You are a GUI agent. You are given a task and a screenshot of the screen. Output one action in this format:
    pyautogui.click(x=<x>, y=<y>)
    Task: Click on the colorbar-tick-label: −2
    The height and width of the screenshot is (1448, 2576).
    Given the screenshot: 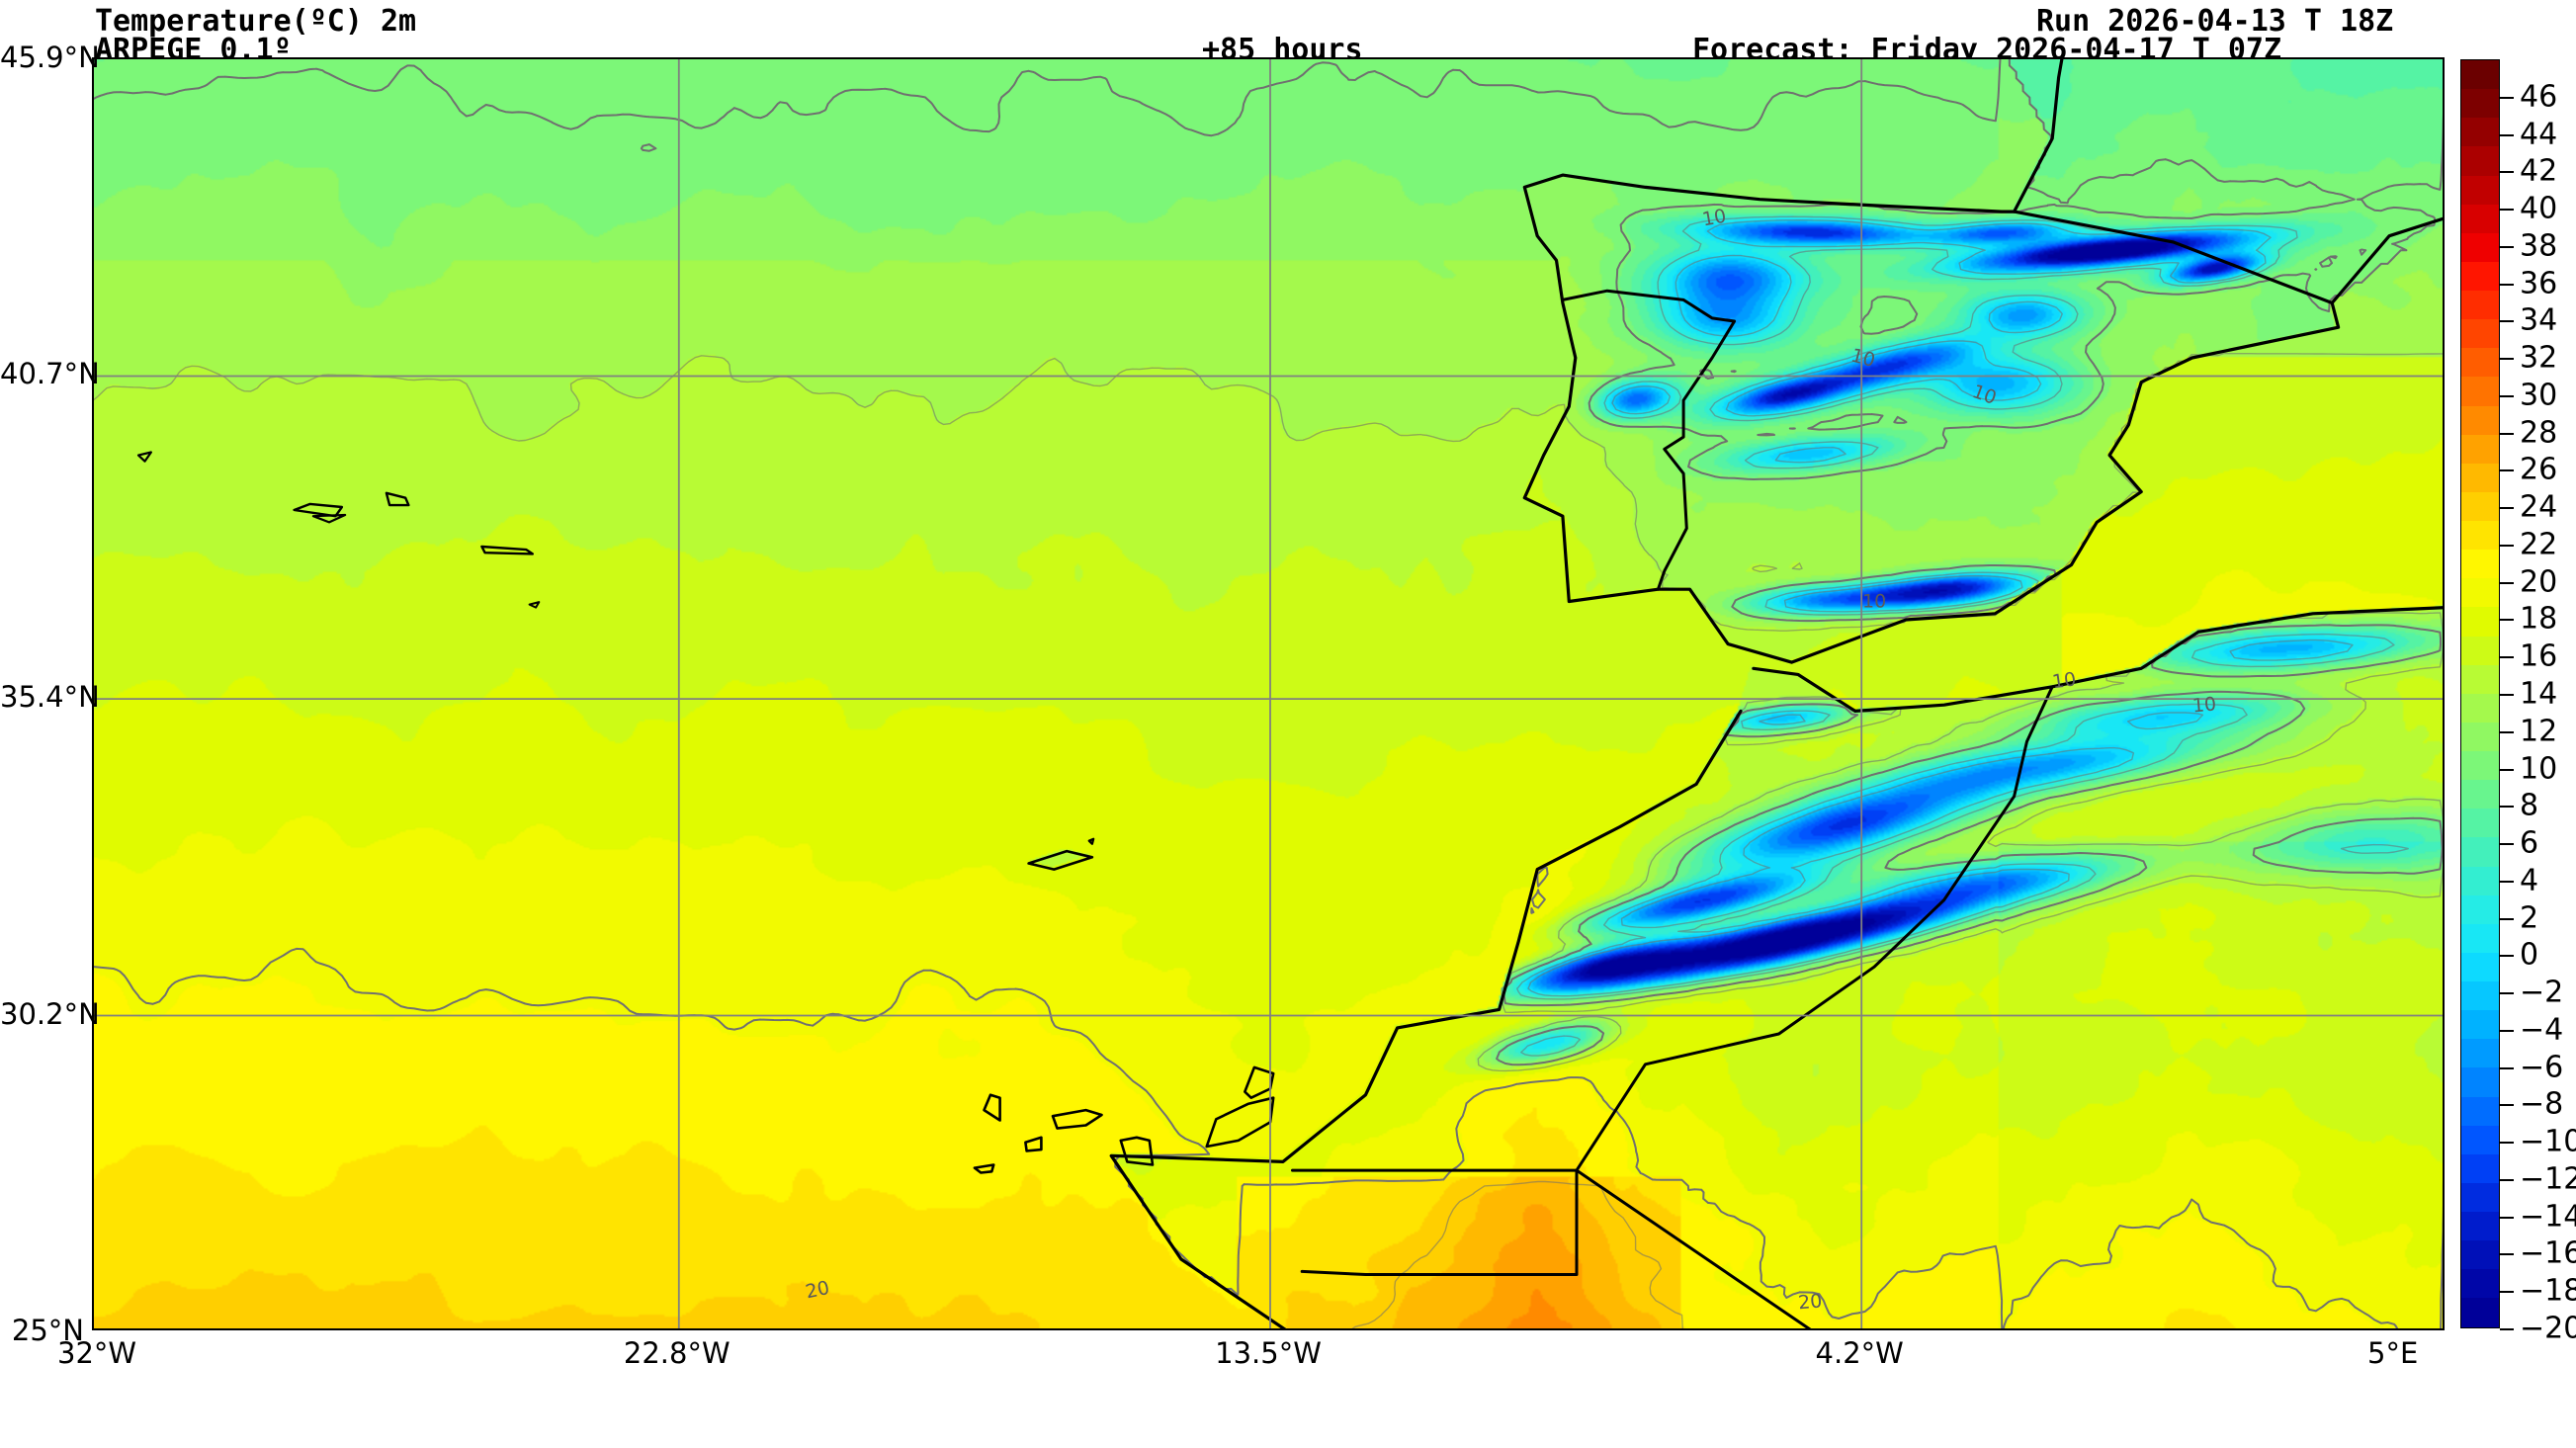 What is the action you would take?
    pyautogui.click(x=2542, y=992)
    